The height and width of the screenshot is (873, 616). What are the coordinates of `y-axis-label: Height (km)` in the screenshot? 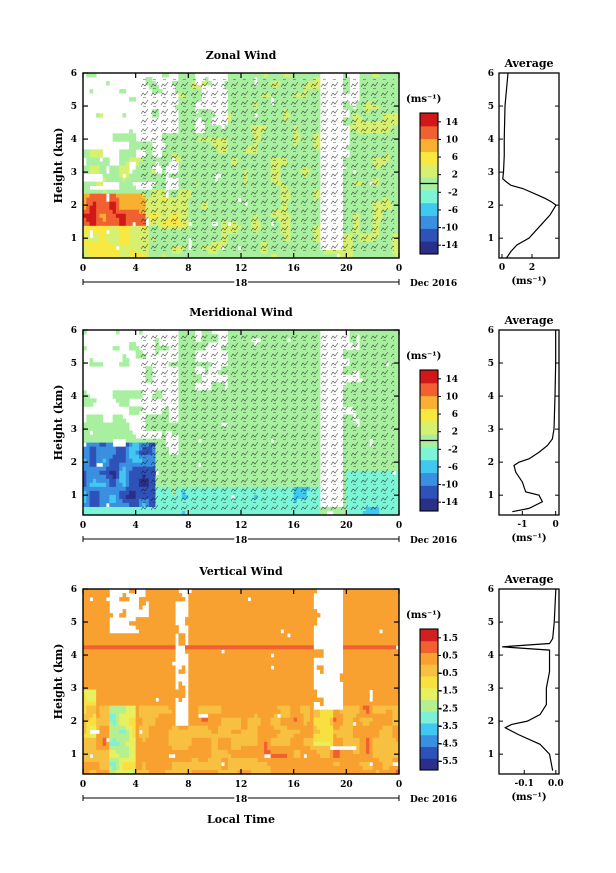 It's located at (58, 166).